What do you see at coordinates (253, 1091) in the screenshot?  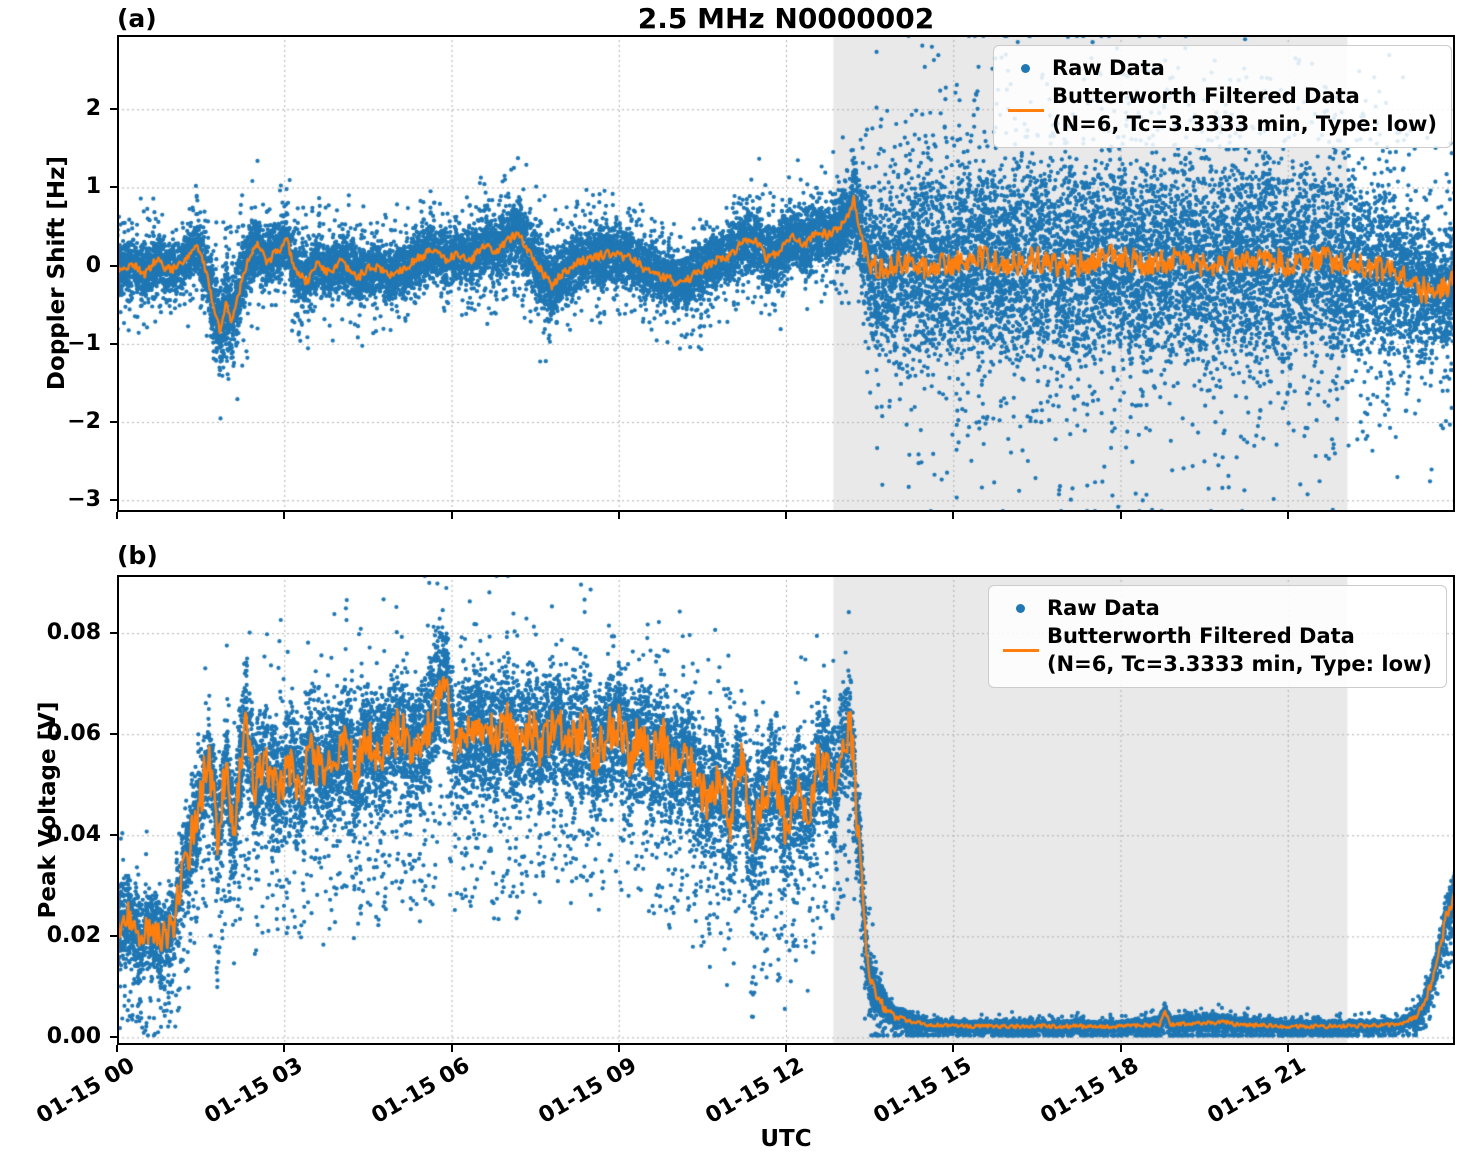 I see `x-tick-label: 01-15 03` at bounding box center [253, 1091].